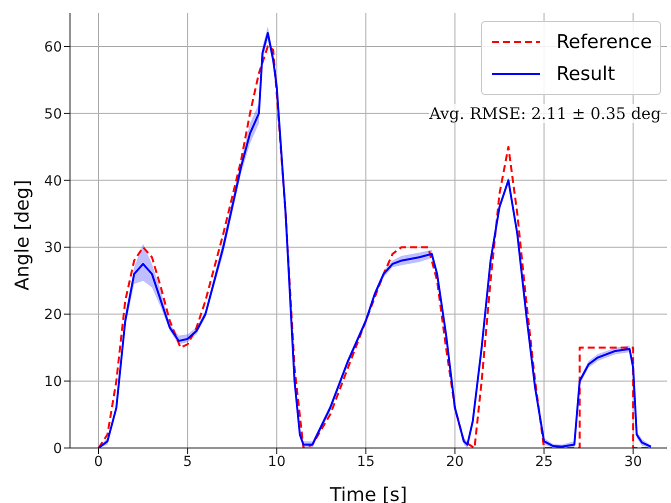  What do you see at coordinates (53, 114) in the screenshot?
I see `y-tick-label: 50` at bounding box center [53, 114].